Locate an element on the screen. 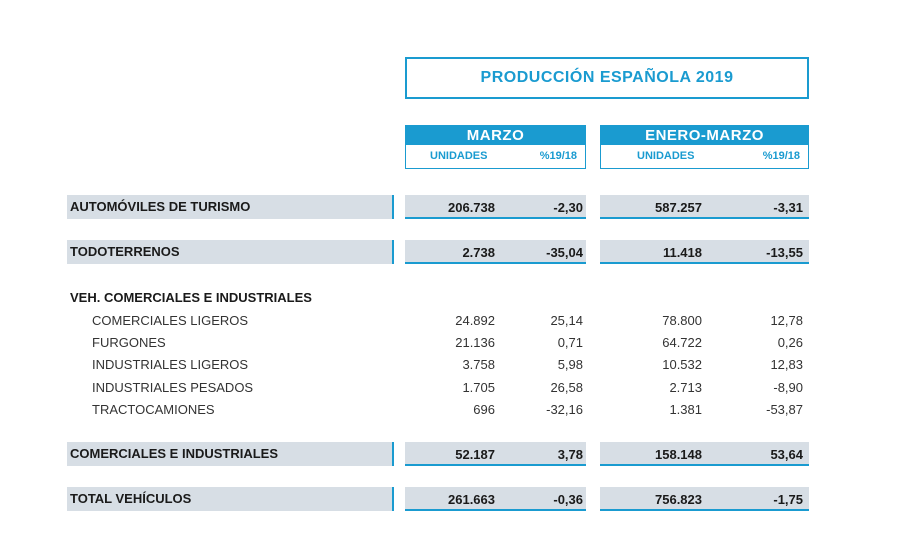 This screenshot has height=550, width=900. section-label-veh-comerciales: VEH. COMERCIALES E INDUSTRIALES is located at coordinates (191, 297).